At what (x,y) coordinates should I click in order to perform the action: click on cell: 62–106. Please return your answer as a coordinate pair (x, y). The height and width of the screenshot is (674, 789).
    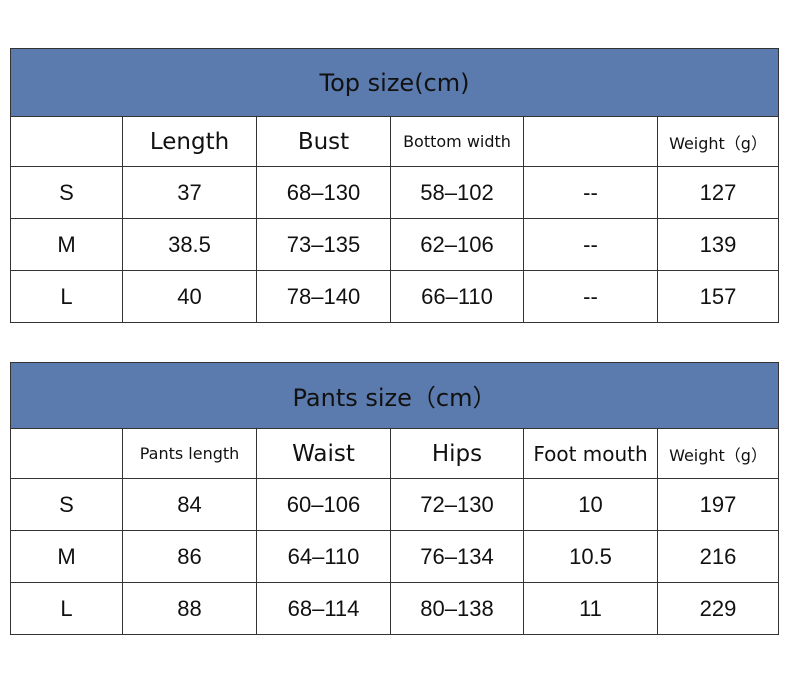
    Looking at the image, I should click on (457, 244).